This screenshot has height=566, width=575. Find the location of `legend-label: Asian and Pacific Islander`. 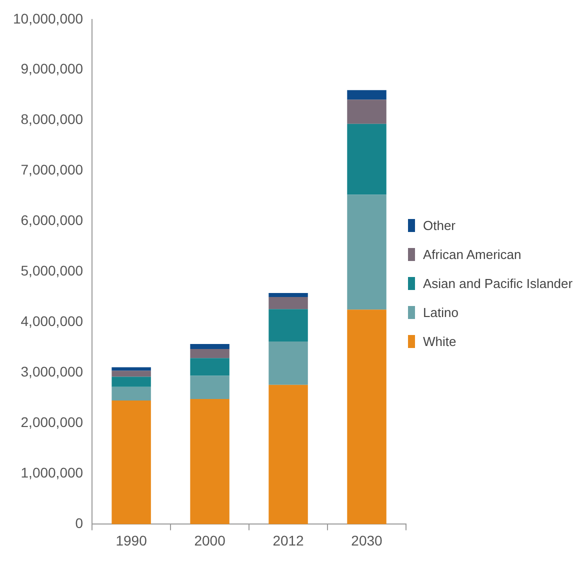

legend-label: Asian and Pacific Islander is located at coordinates (498, 283).